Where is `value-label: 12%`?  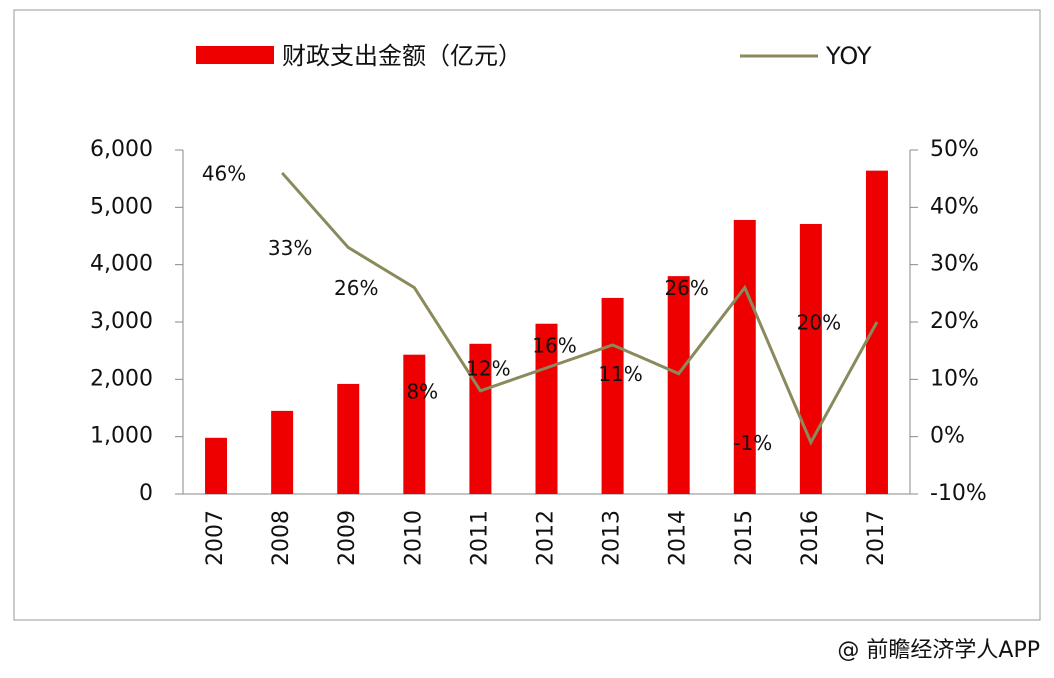
value-label: 12% is located at coordinates (488, 368).